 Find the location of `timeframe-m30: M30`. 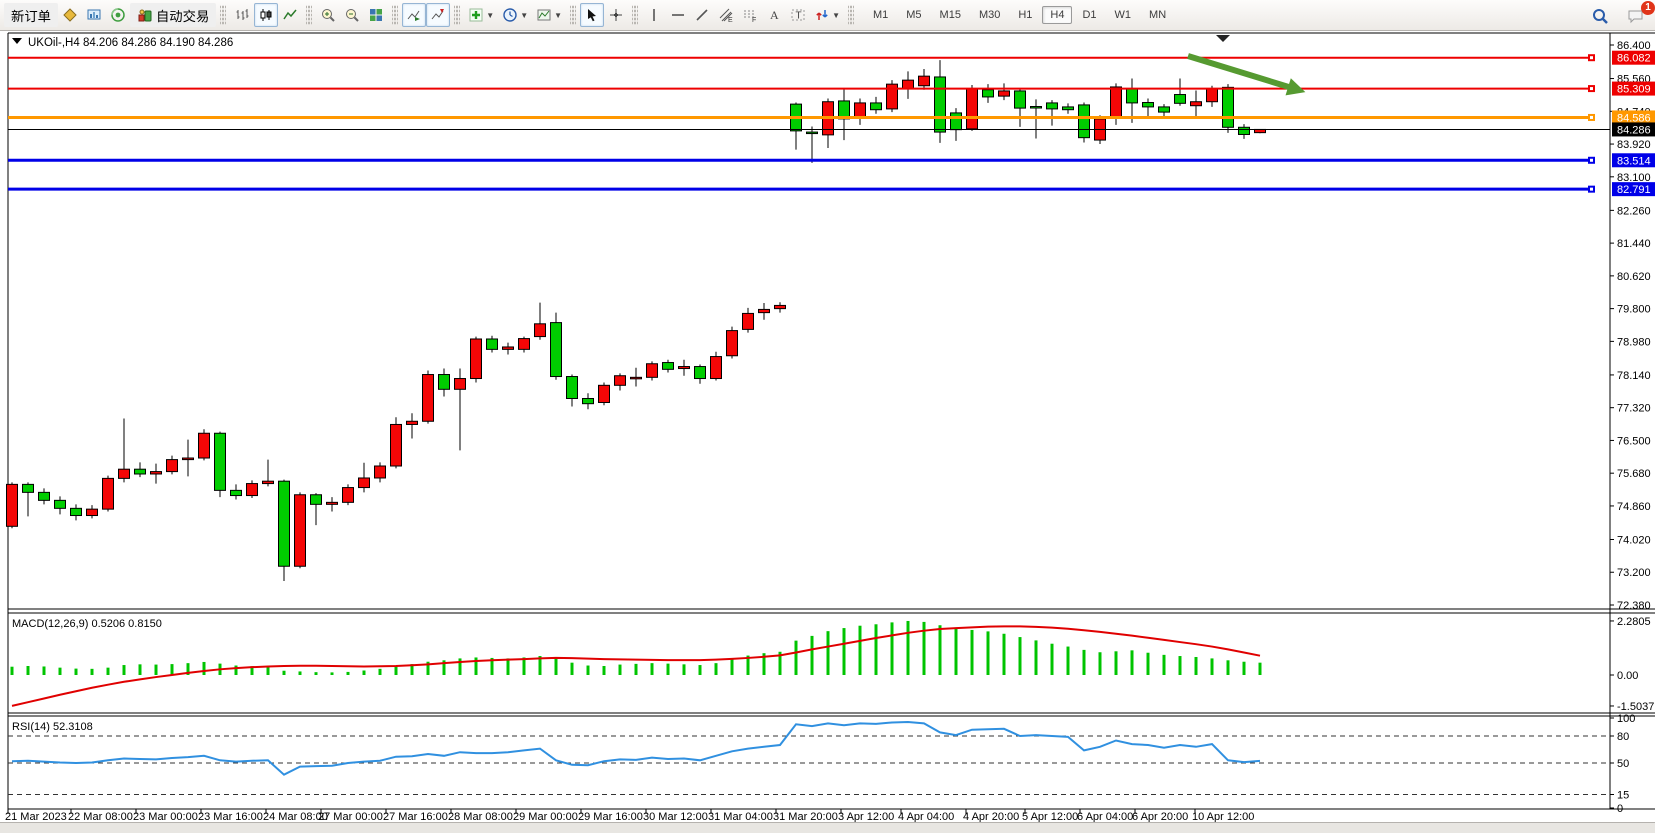

timeframe-m30: M30 is located at coordinates (989, 15).